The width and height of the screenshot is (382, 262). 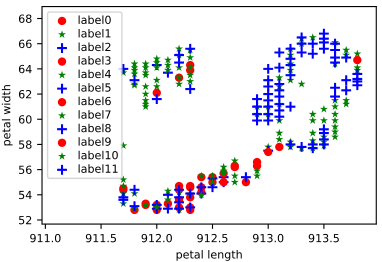 What do you see at coordinates (25, 44) in the screenshot?
I see `y-tick-label: 66` at bounding box center [25, 44].